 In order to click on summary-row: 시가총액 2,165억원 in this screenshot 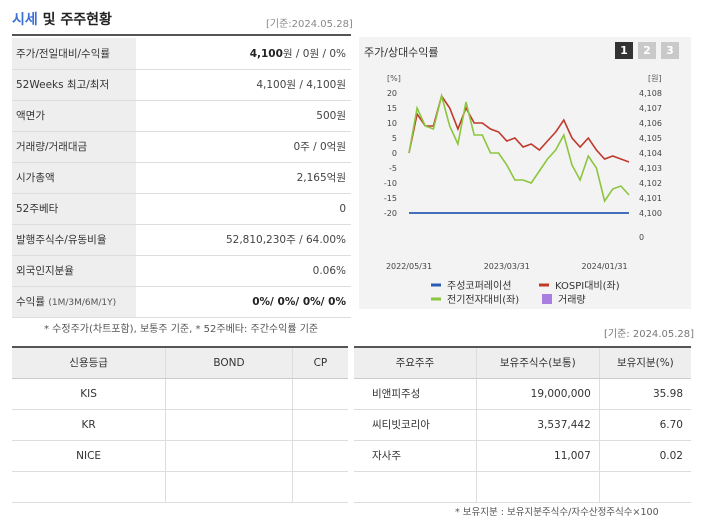, I will do `click(181, 178)`.